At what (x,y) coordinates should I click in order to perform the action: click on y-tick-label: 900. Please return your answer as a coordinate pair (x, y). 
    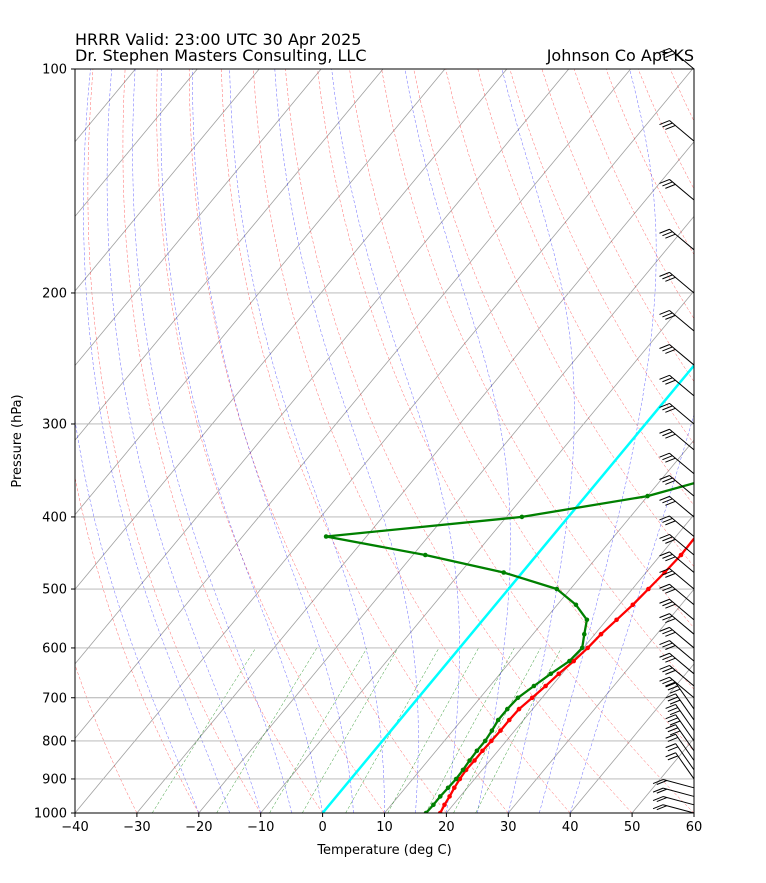
    Looking at the image, I should click on (54, 779).